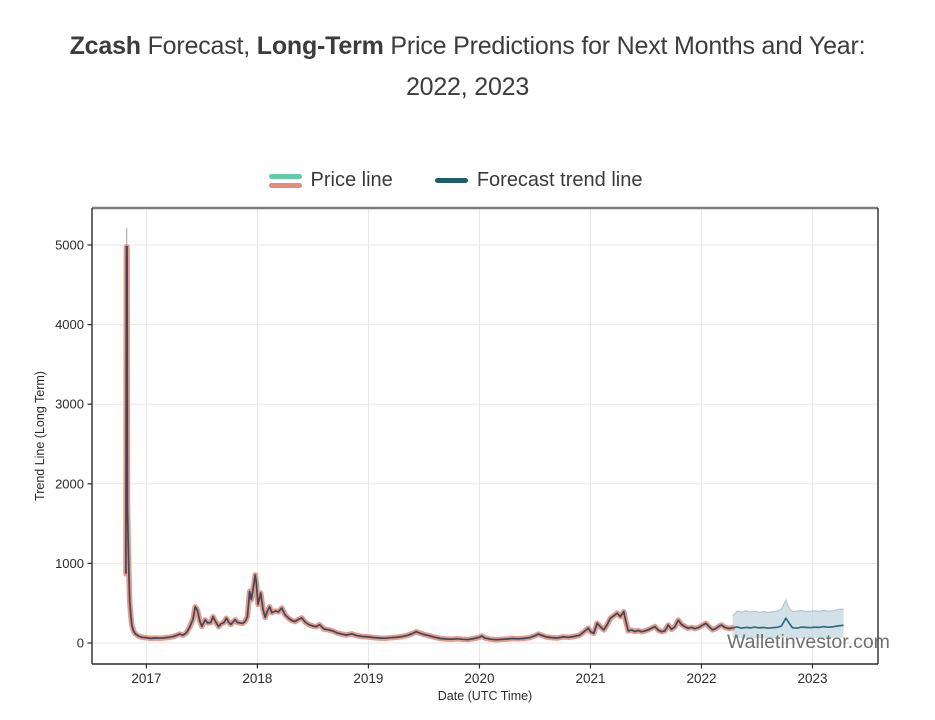  What do you see at coordinates (479, 678) in the screenshot?
I see `x-tick-label: 2020` at bounding box center [479, 678].